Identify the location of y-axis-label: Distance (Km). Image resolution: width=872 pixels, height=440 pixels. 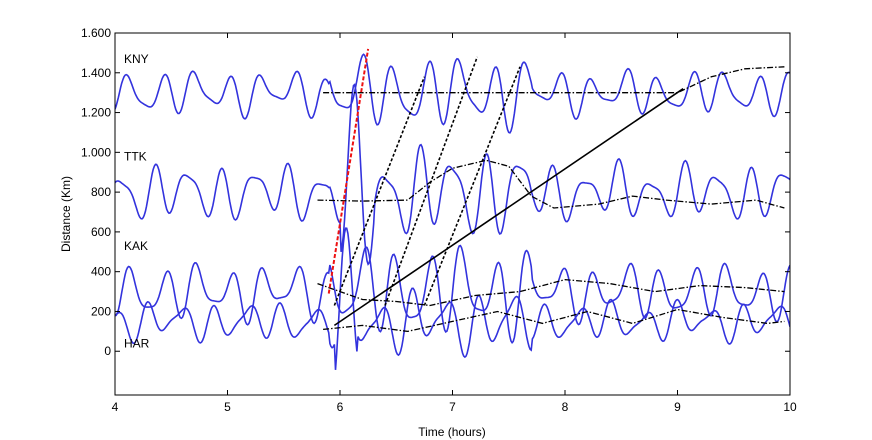
(66, 214).